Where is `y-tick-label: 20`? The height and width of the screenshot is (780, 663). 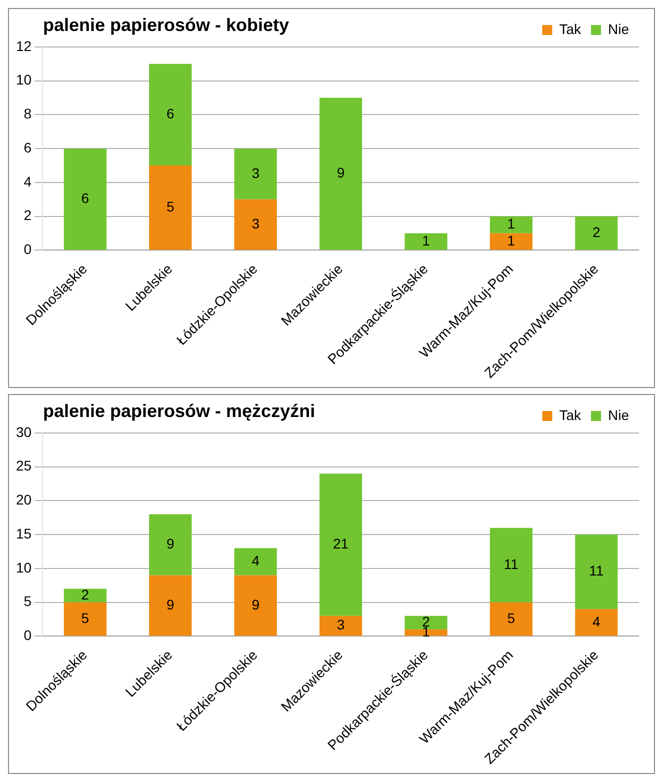
y-tick-label: 20 is located at coordinates (24, 500).